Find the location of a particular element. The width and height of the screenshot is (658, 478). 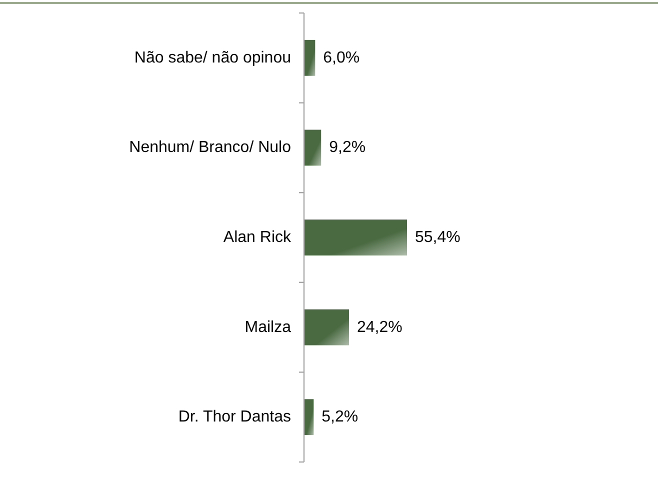

y-tick-label: Dr. Thor Dantas is located at coordinates (234, 417).